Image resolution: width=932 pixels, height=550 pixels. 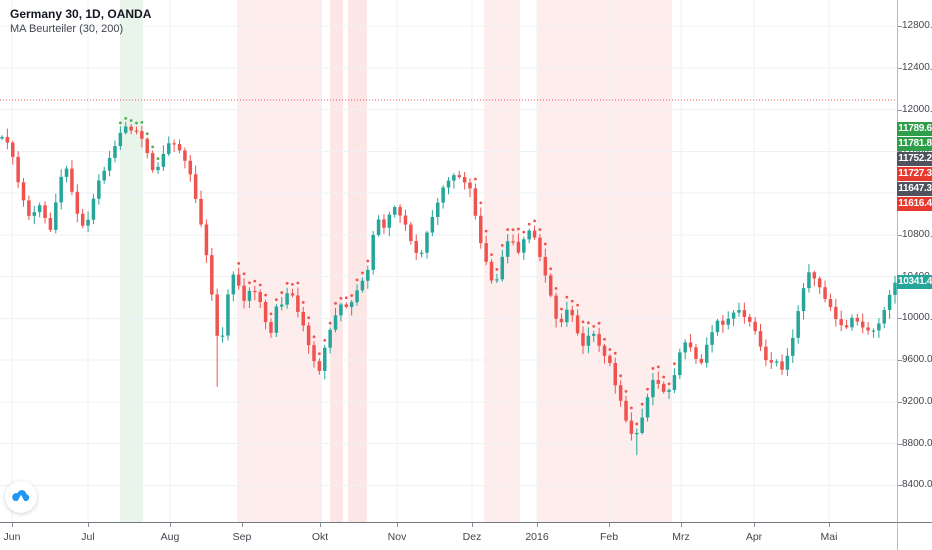 What do you see at coordinates (81, 14) in the screenshot?
I see `symbol-title: Germany 30, 1D, OANDA` at bounding box center [81, 14].